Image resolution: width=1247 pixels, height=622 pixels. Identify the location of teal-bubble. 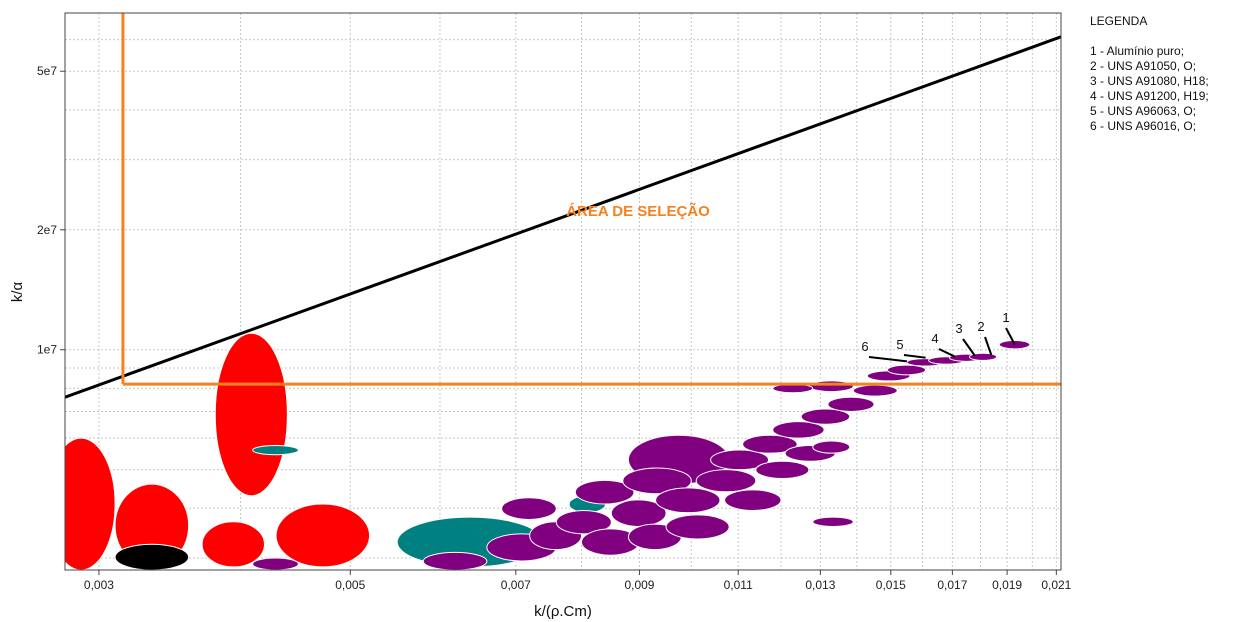
(275, 450).